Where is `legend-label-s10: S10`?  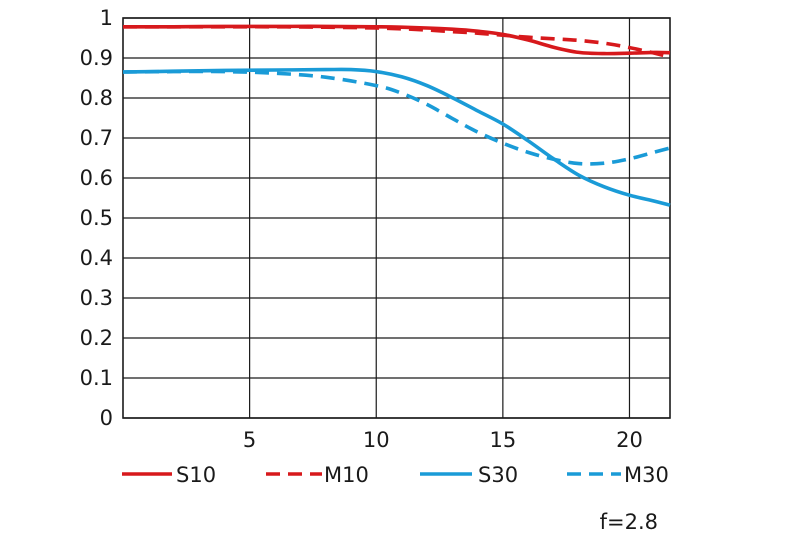 legend-label-s10: S10 is located at coordinates (196, 475).